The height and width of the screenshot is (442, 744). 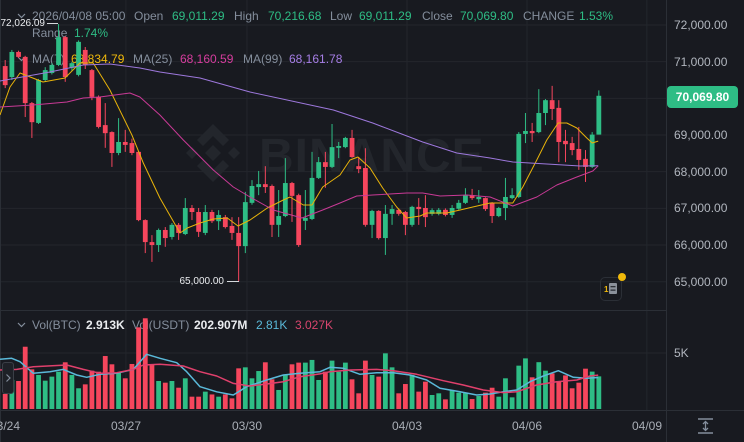 I want to click on binance-logo-icon, so click(x=213, y=153).